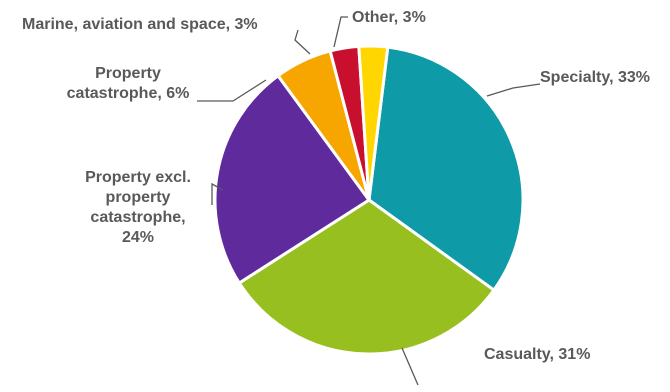 The image size is (670, 392). I want to click on pie-slice-specialty, so click(446, 168).